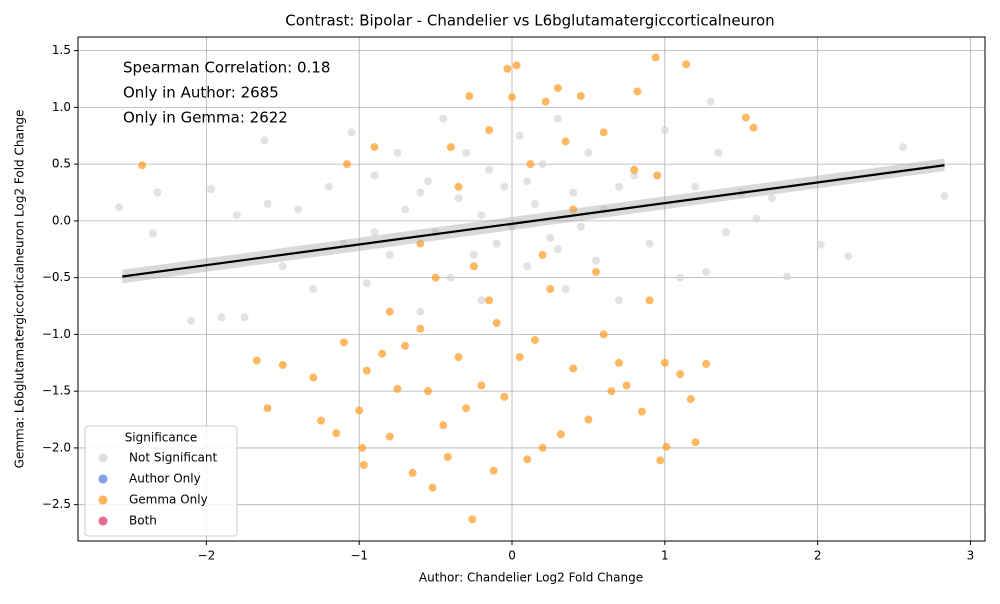  What do you see at coordinates (207, 556) in the screenshot?
I see `x-tick-label: −2` at bounding box center [207, 556].